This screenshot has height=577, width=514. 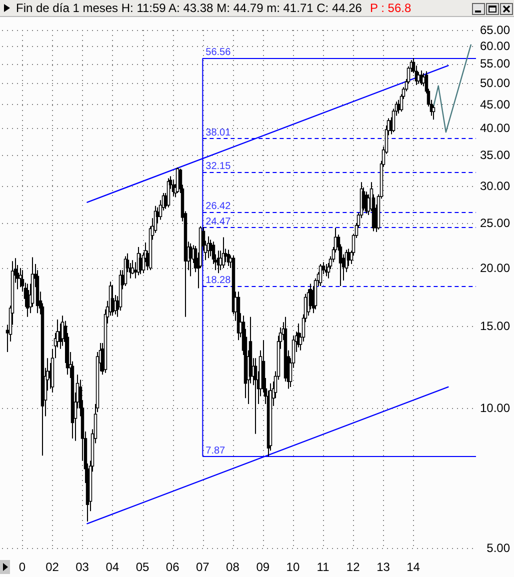 What do you see at coordinates (143, 567) in the screenshot?
I see `x-tick-label: 05` at bounding box center [143, 567].